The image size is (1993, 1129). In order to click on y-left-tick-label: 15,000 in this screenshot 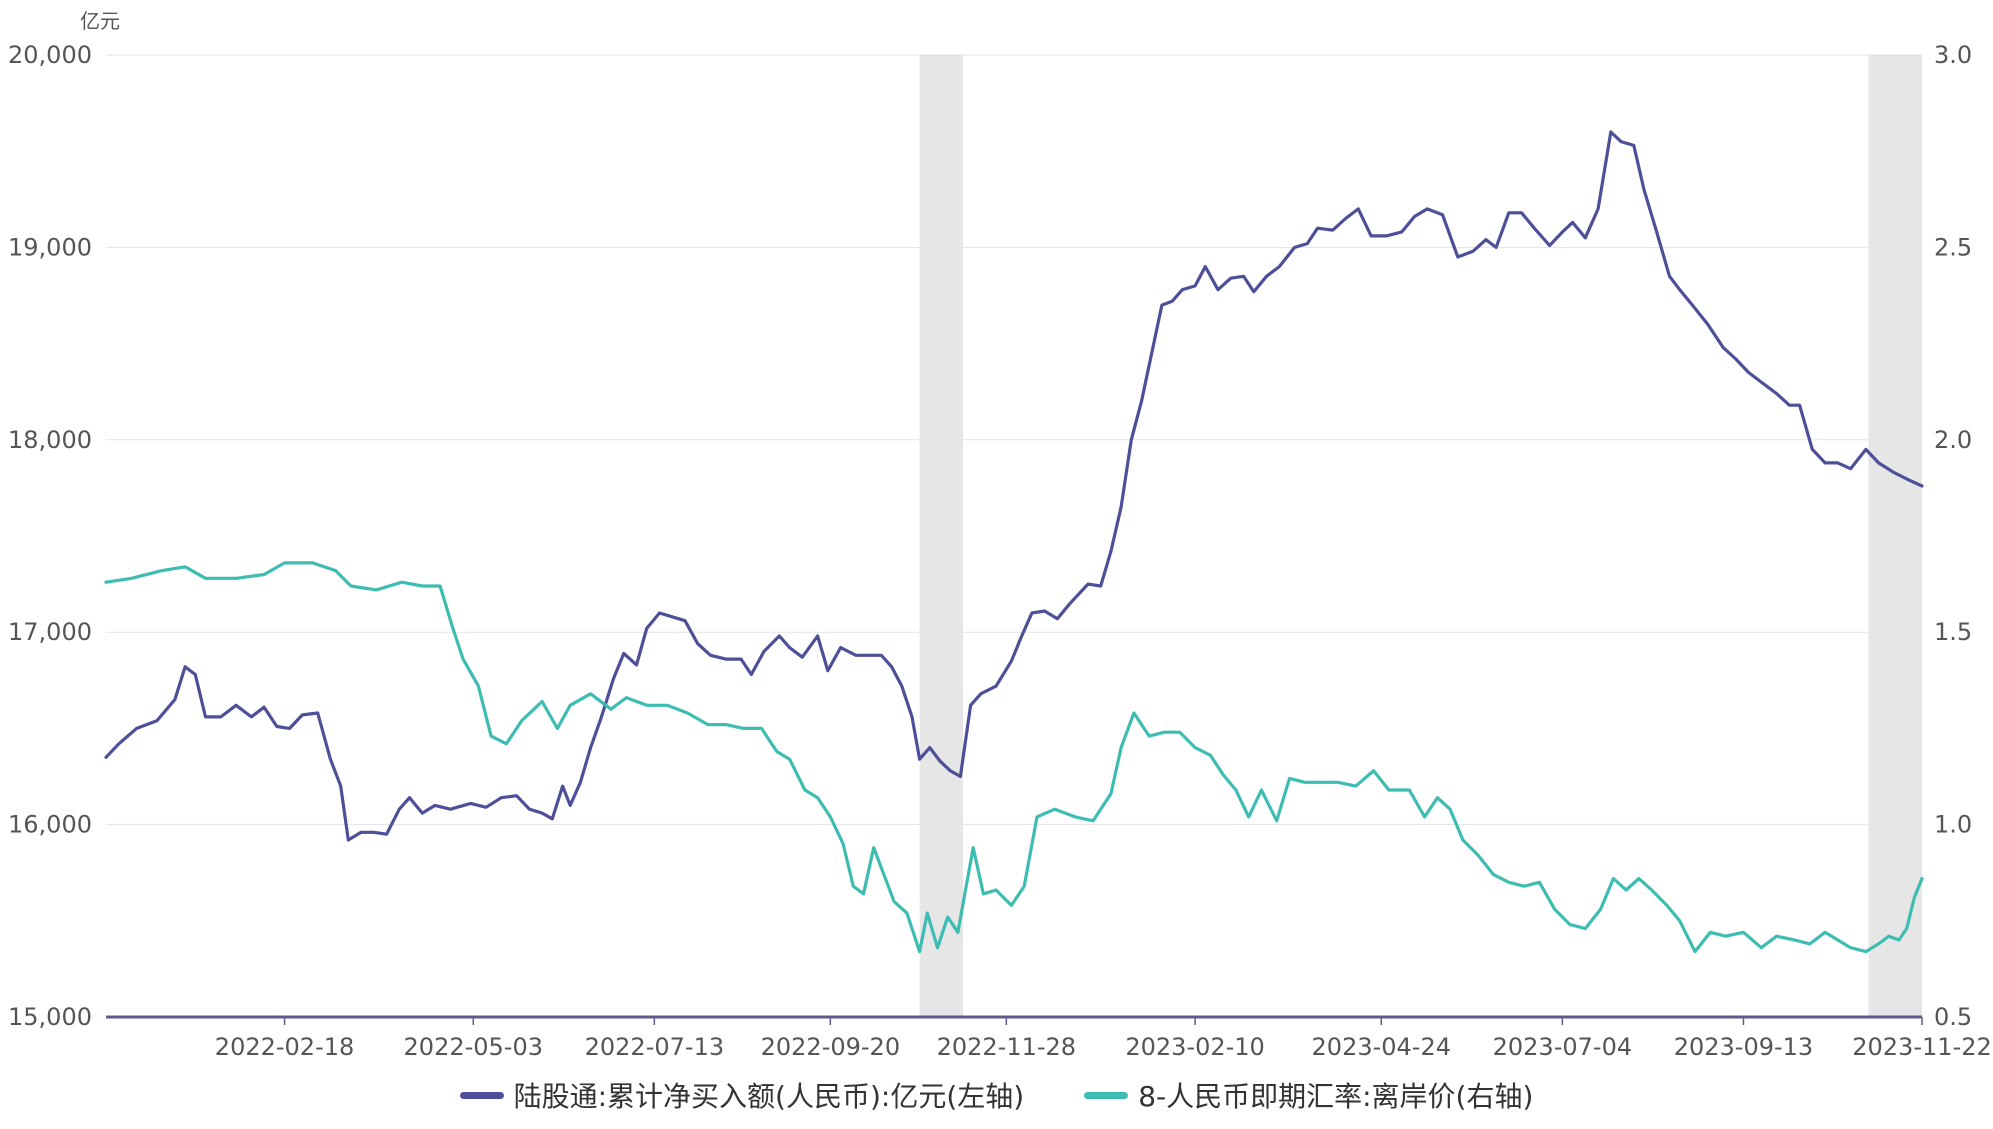, I will do `click(50, 1017)`.